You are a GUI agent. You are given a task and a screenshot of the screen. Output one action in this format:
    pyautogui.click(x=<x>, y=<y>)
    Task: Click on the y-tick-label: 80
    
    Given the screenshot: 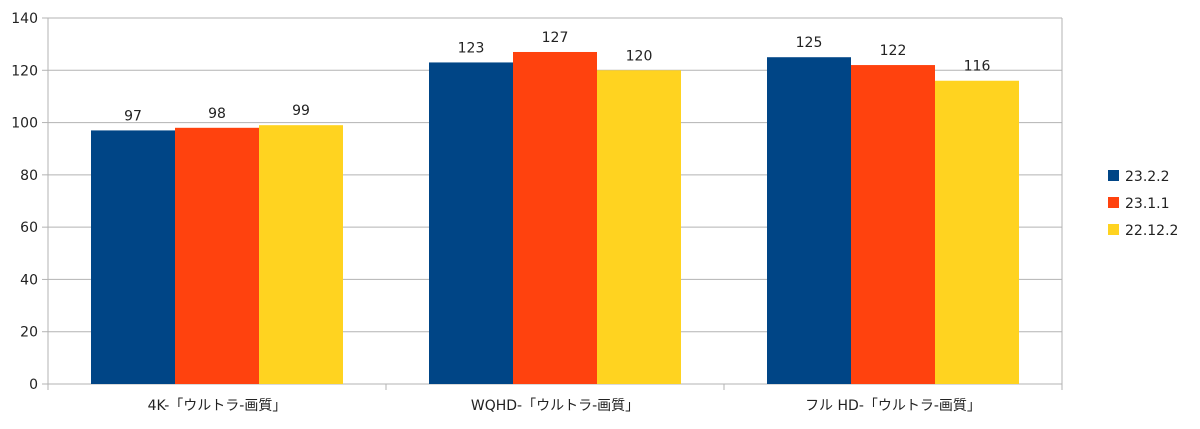 What is the action you would take?
    pyautogui.click(x=29, y=176)
    